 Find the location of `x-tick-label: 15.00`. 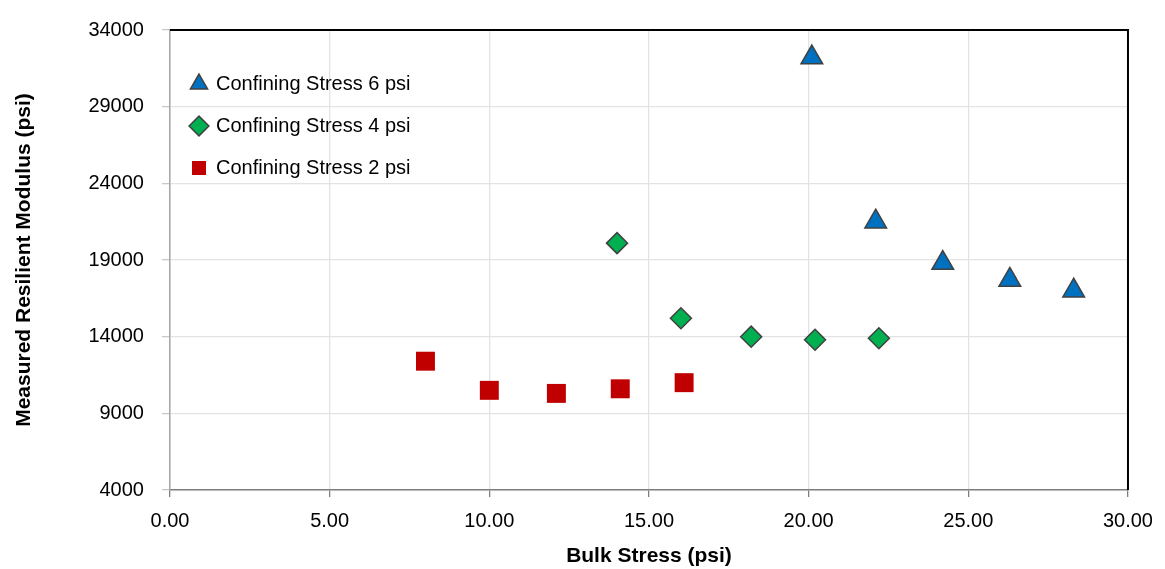

x-tick-label: 15.00 is located at coordinates (649, 519).